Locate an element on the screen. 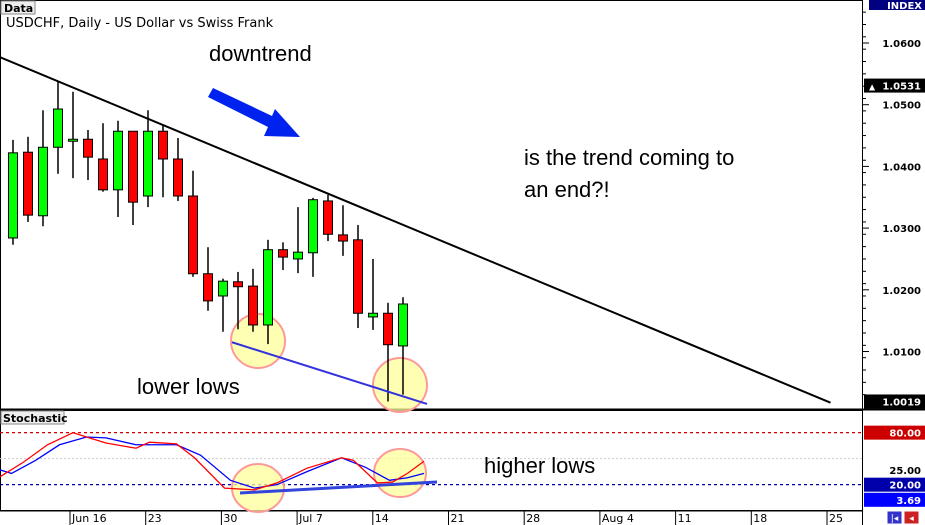 This screenshot has width=925, height=525. axis-tick-label: 1.0300 is located at coordinates (901, 229).